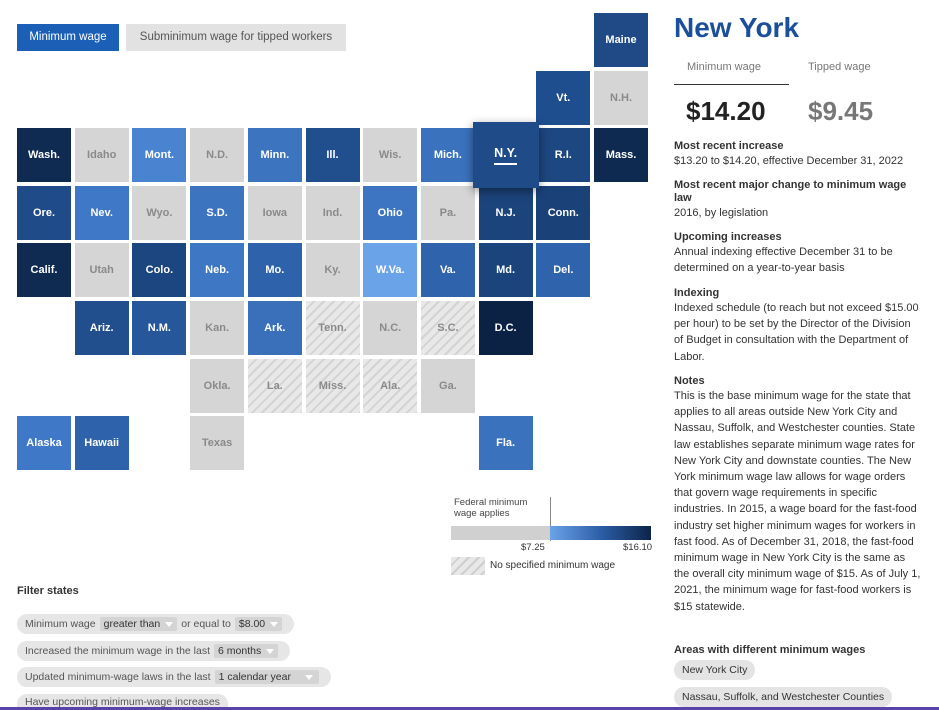 Image resolution: width=939 pixels, height=710 pixels. I want to click on state-tile-sc: S.C., so click(447, 328).